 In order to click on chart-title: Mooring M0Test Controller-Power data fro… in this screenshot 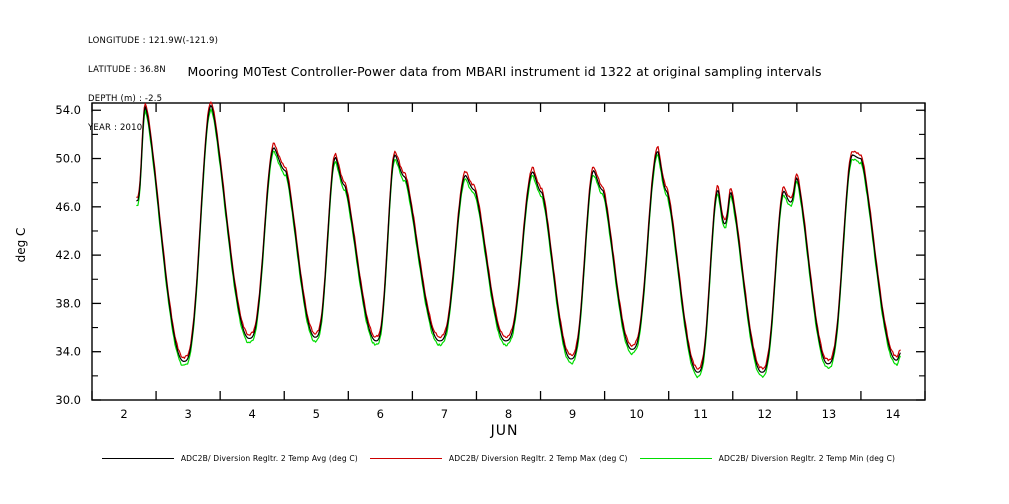, I will do `click(504, 71)`.